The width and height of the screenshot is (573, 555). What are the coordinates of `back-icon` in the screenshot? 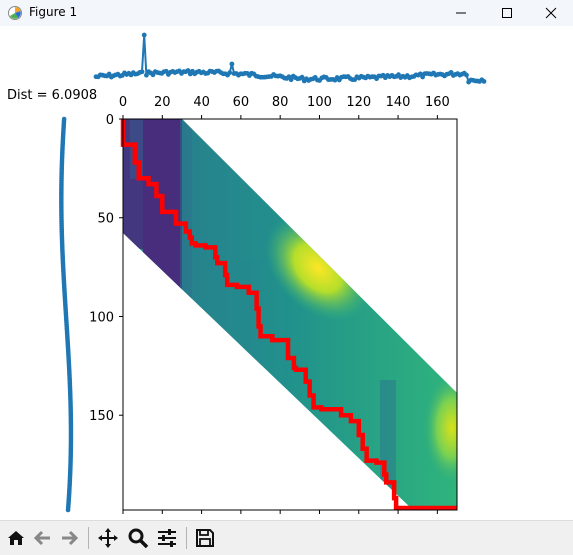 It's located at (41, 538).